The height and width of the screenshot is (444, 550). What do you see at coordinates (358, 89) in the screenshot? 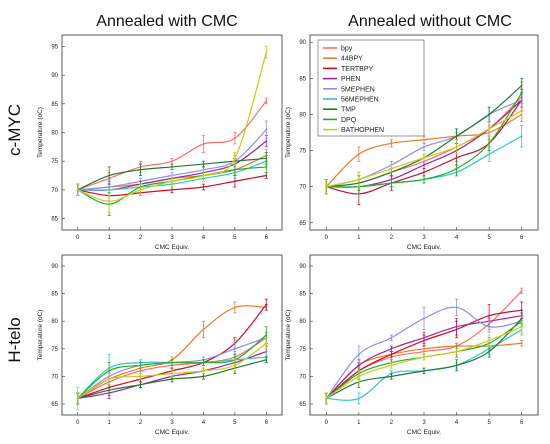
I see `legend-label: 5MEPHEN` at bounding box center [358, 89].